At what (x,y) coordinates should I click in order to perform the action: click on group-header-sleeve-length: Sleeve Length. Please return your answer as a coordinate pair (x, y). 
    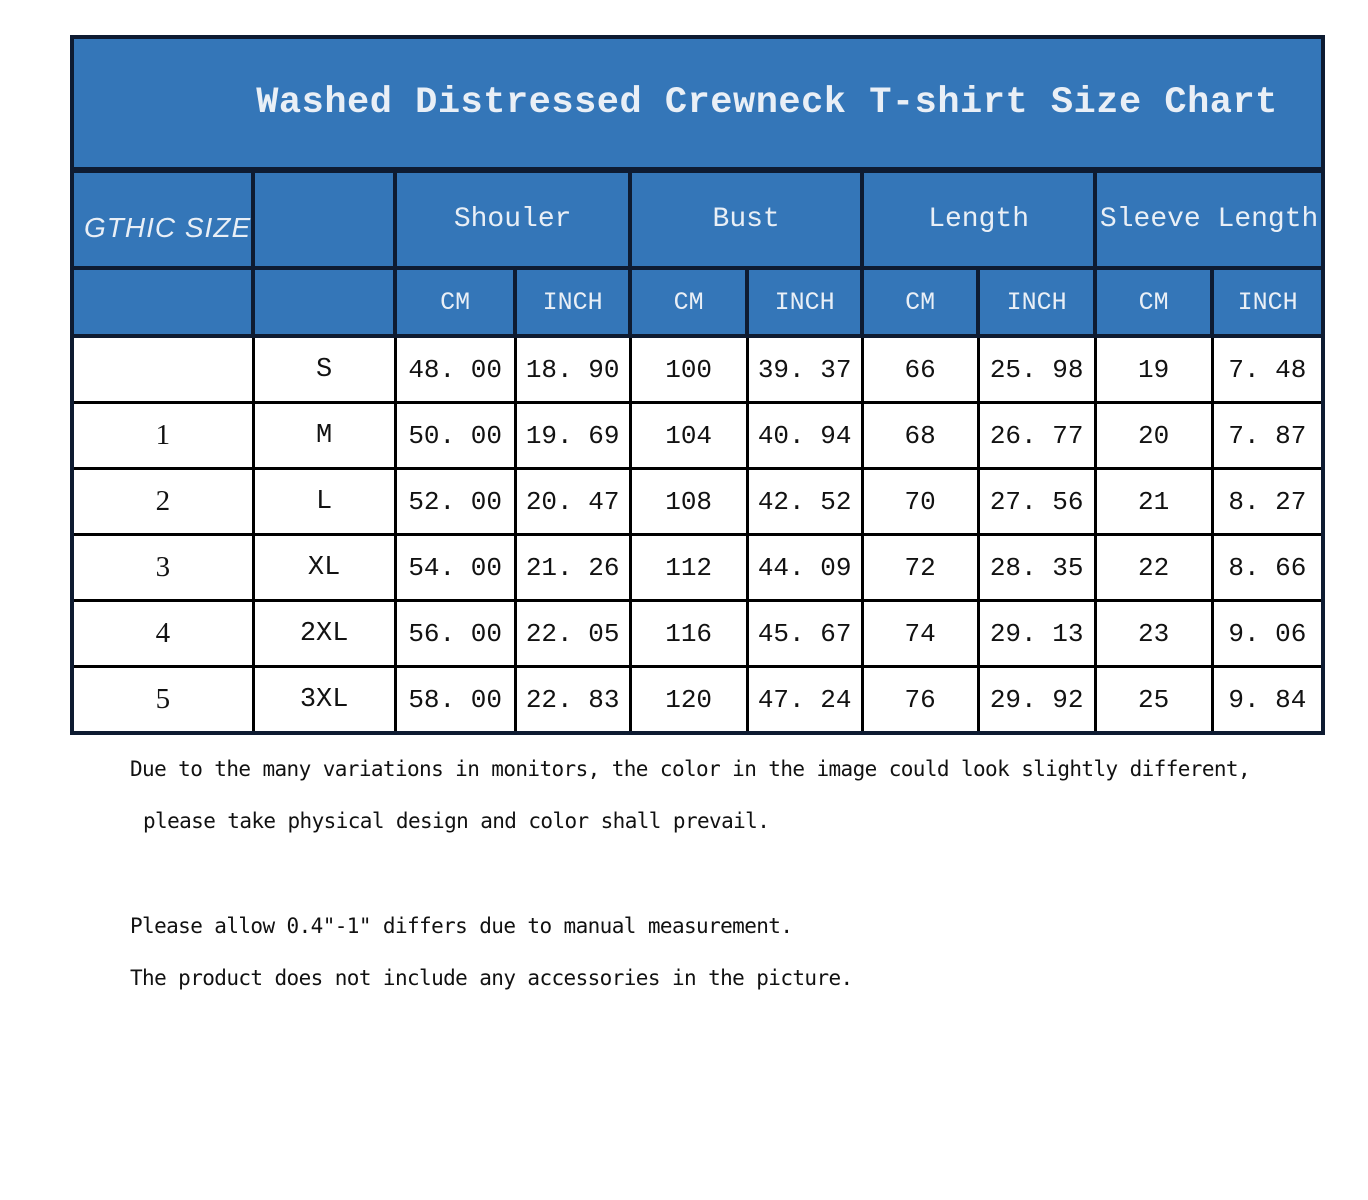
    Looking at the image, I should click on (1209, 219).